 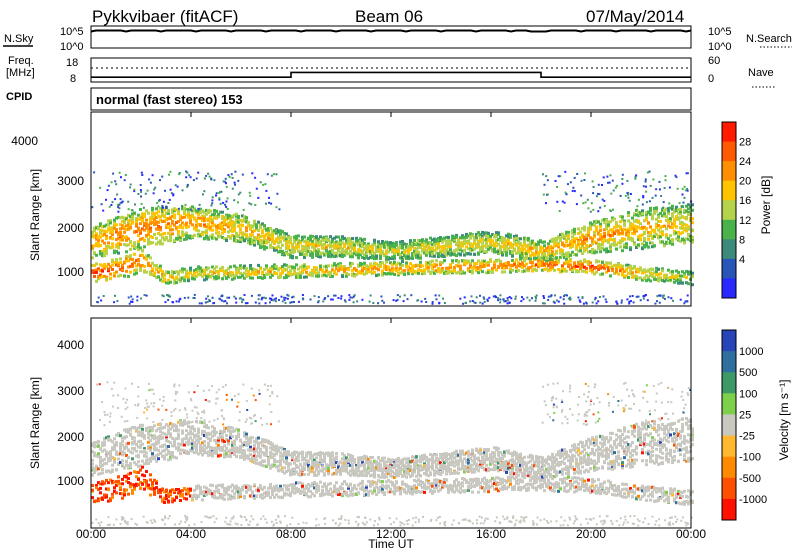 What do you see at coordinates (742, 240) in the screenshot?
I see `colorbar-tick: 8` at bounding box center [742, 240].